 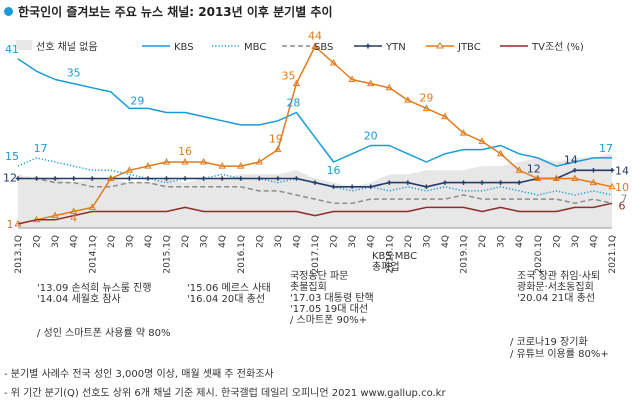 What do you see at coordinates (185, 151) in the screenshot?
I see `data-label-jtbc: 16` at bounding box center [185, 151].